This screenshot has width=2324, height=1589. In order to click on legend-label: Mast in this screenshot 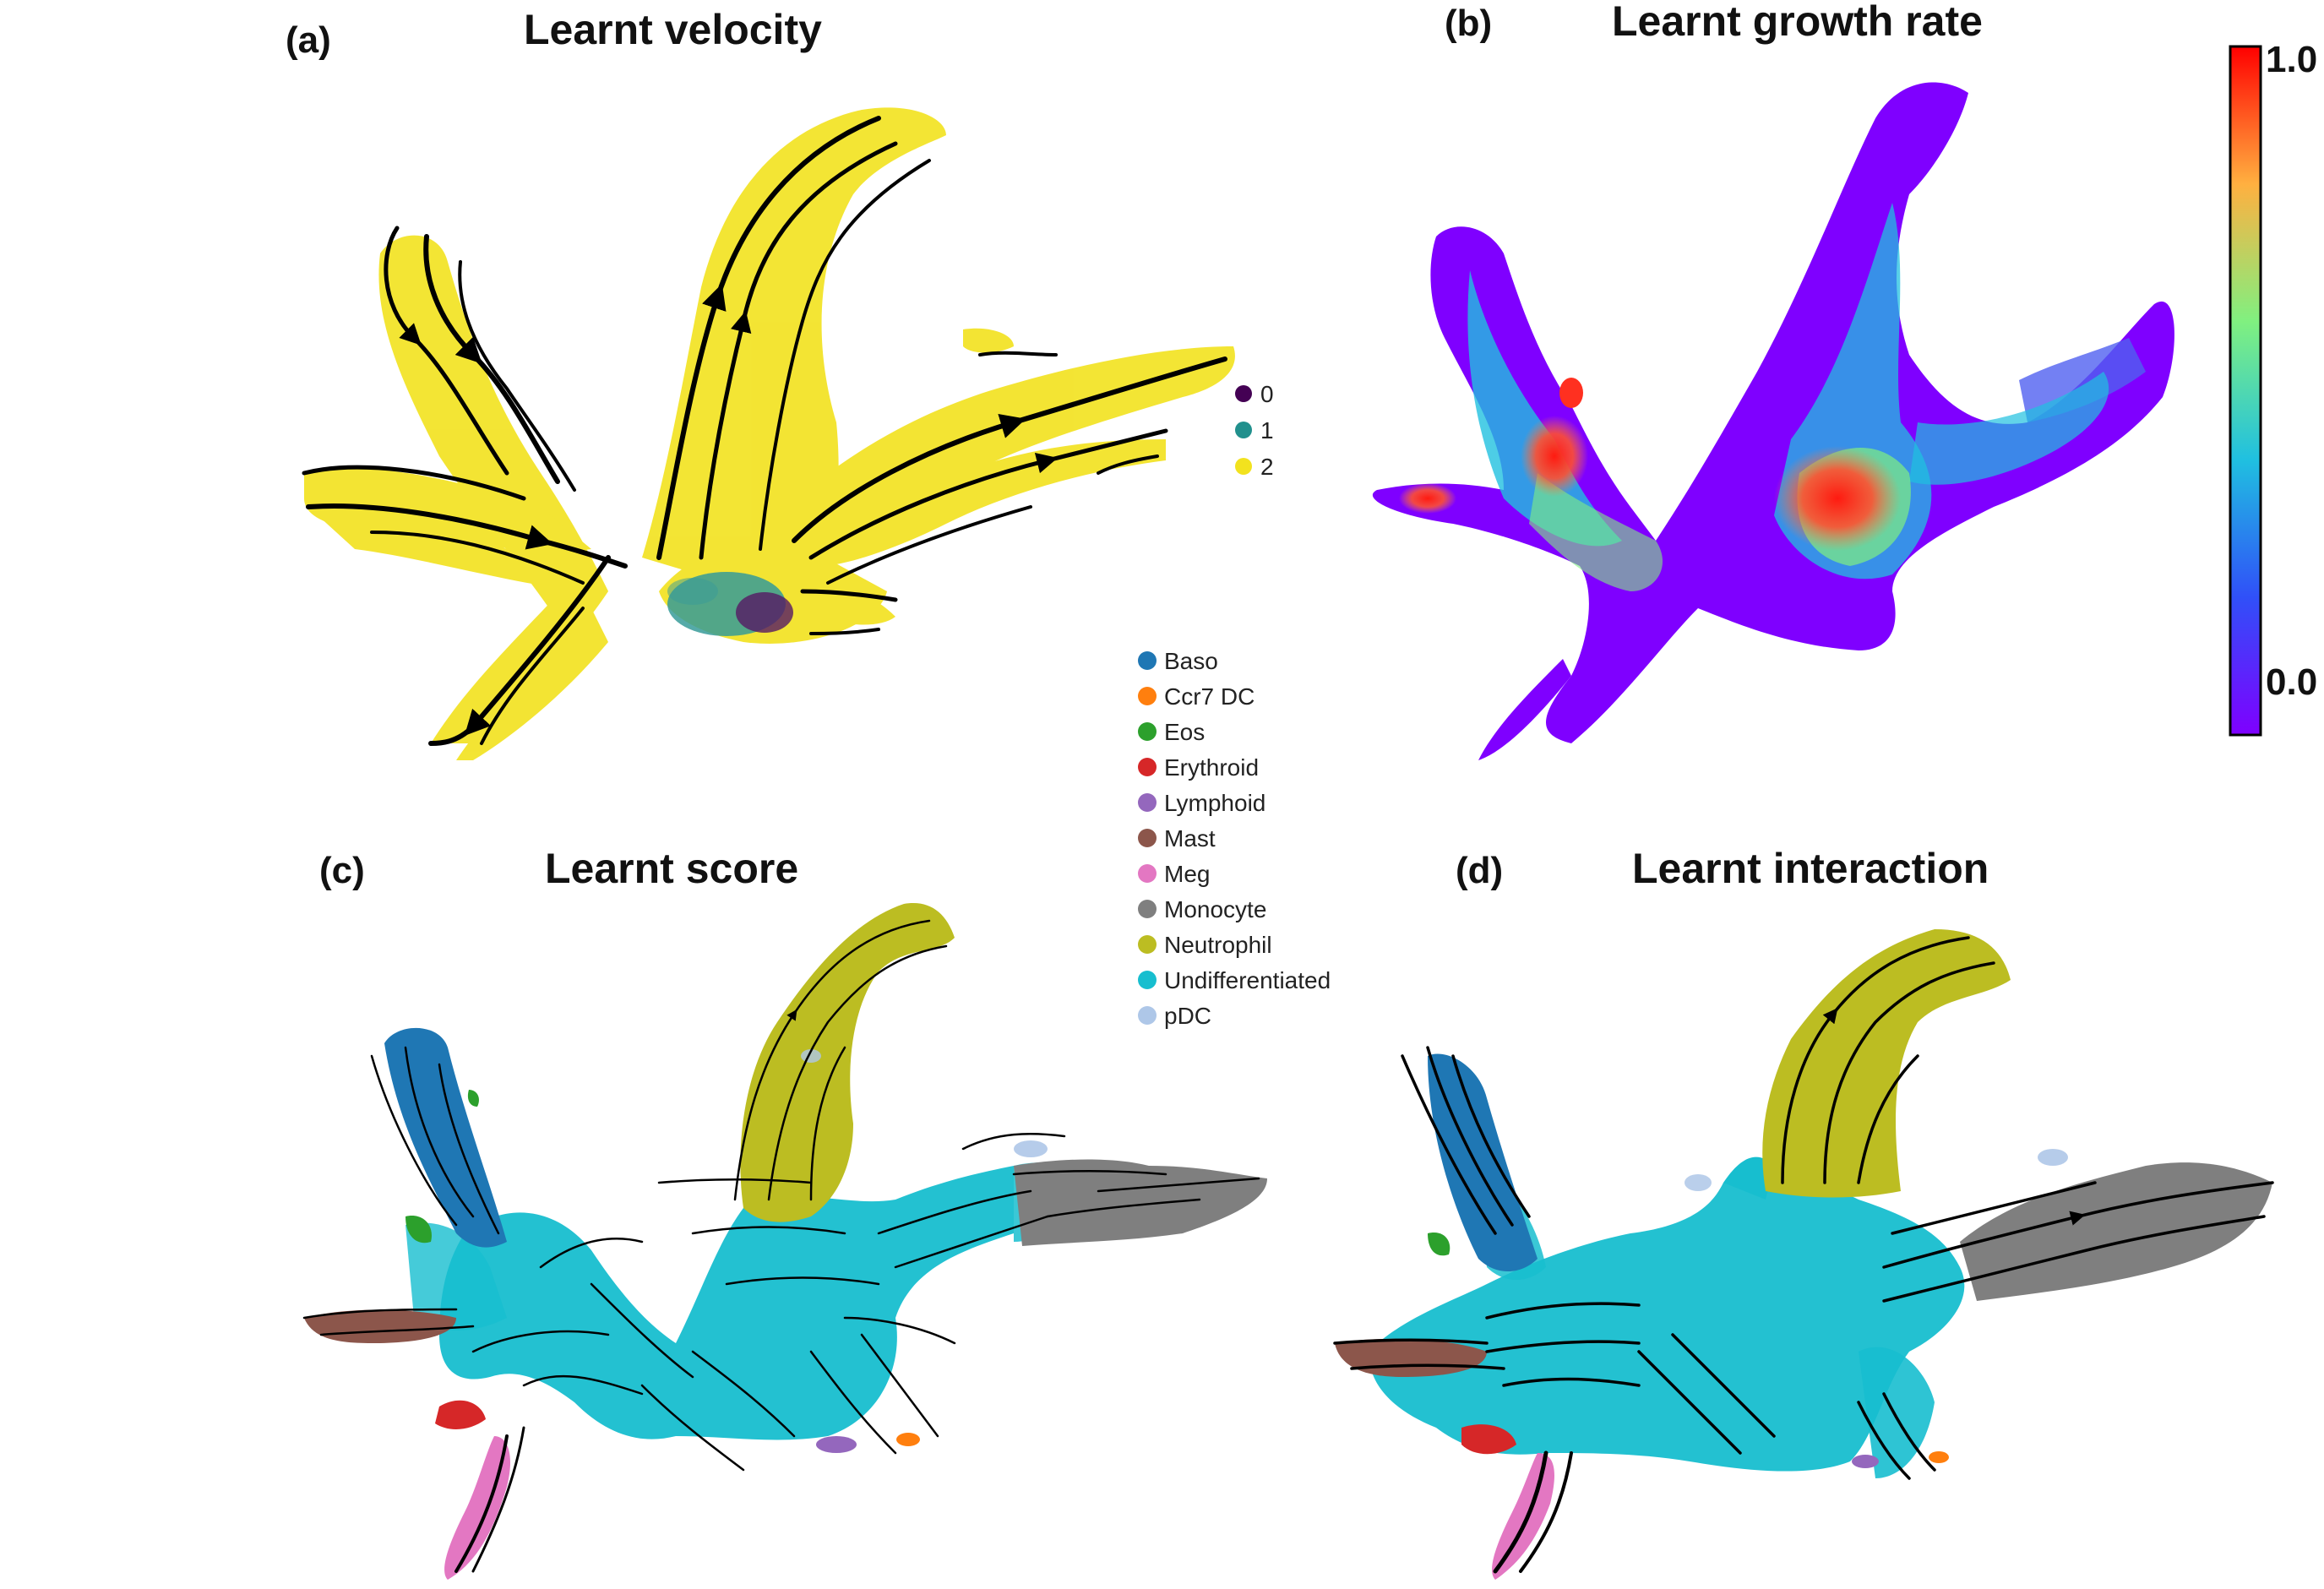, I will do `click(1190, 838)`.